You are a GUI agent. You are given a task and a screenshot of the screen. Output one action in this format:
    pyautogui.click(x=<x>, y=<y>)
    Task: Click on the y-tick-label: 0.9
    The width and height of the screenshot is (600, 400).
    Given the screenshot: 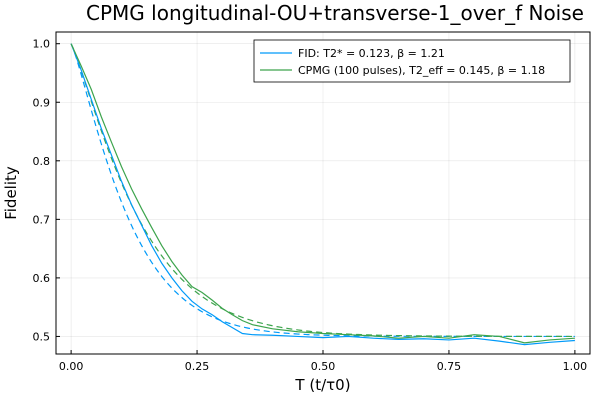 What is the action you would take?
    pyautogui.click(x=42, y=102)
    